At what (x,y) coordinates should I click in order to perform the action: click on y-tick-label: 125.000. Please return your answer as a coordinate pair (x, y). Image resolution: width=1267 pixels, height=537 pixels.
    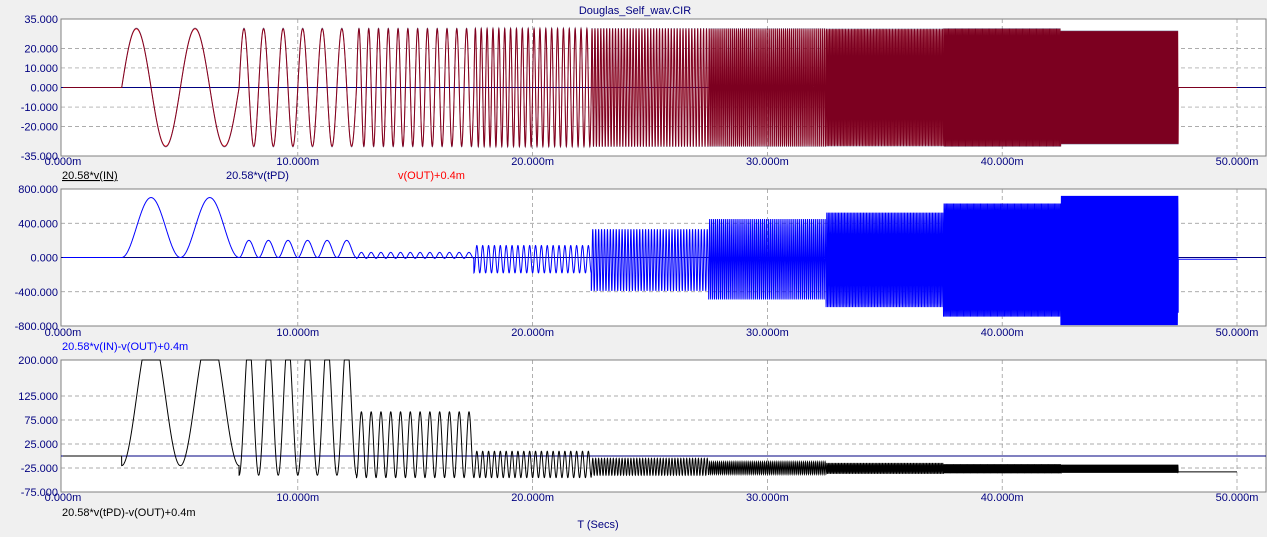
    Looking at the image, I should click on (38, 397).